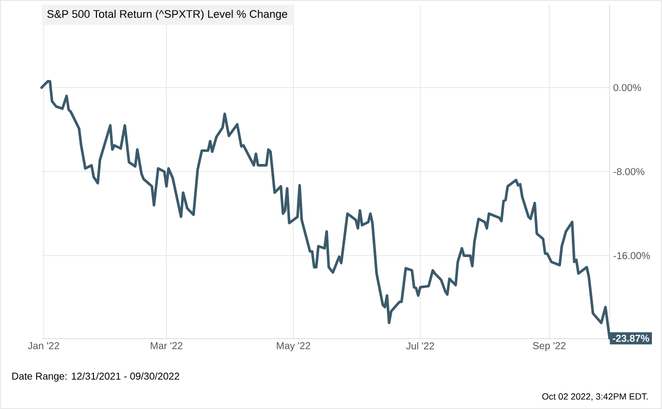 The height and width of the screenshot is (409, 662). What do you see at coordinates (549, 347) in the screenshot?
I see `x-tick-label: Sep '22` at bounding box center [549, 347].